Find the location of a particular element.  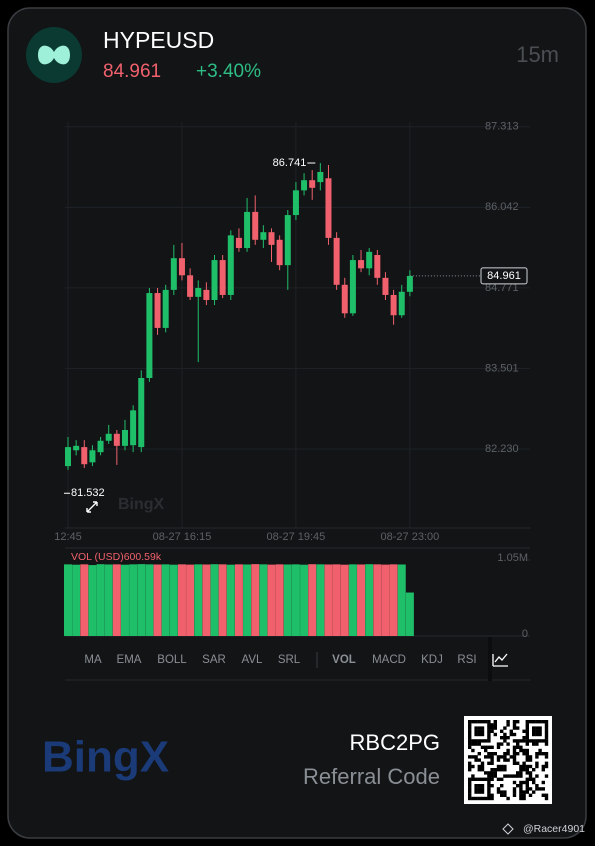

indicator-tab: MA is located at coordinates (93, 660).